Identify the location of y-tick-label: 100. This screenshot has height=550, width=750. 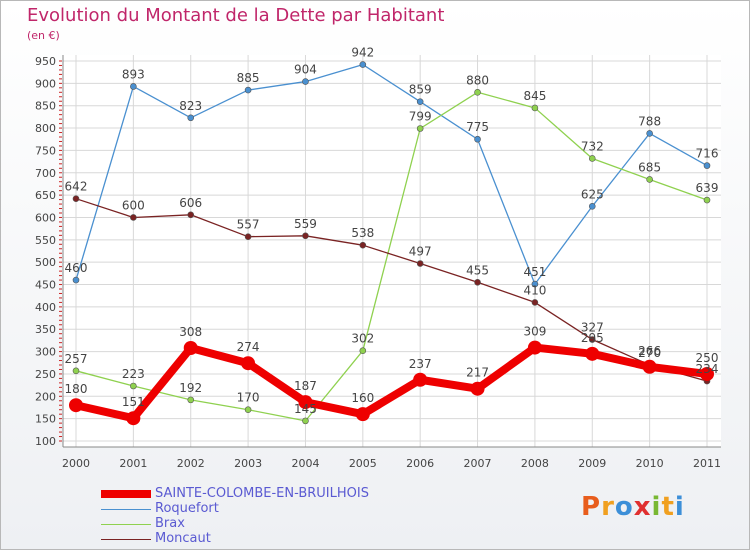
(45, 441).